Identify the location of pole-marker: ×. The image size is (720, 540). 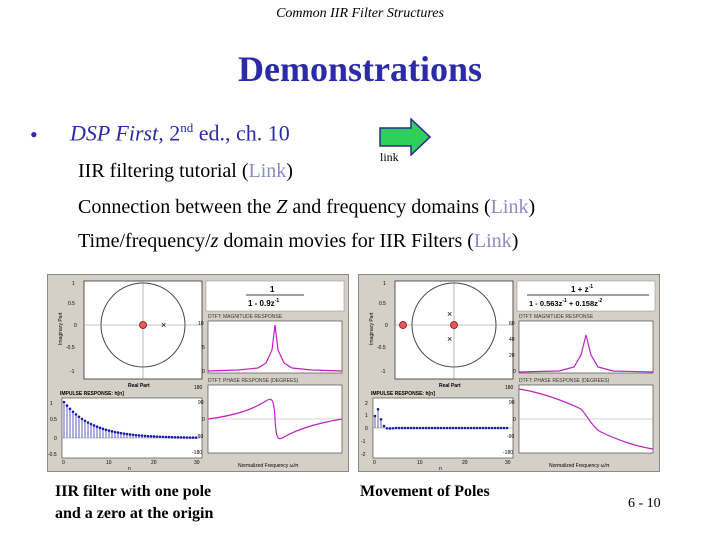
(163, 325).